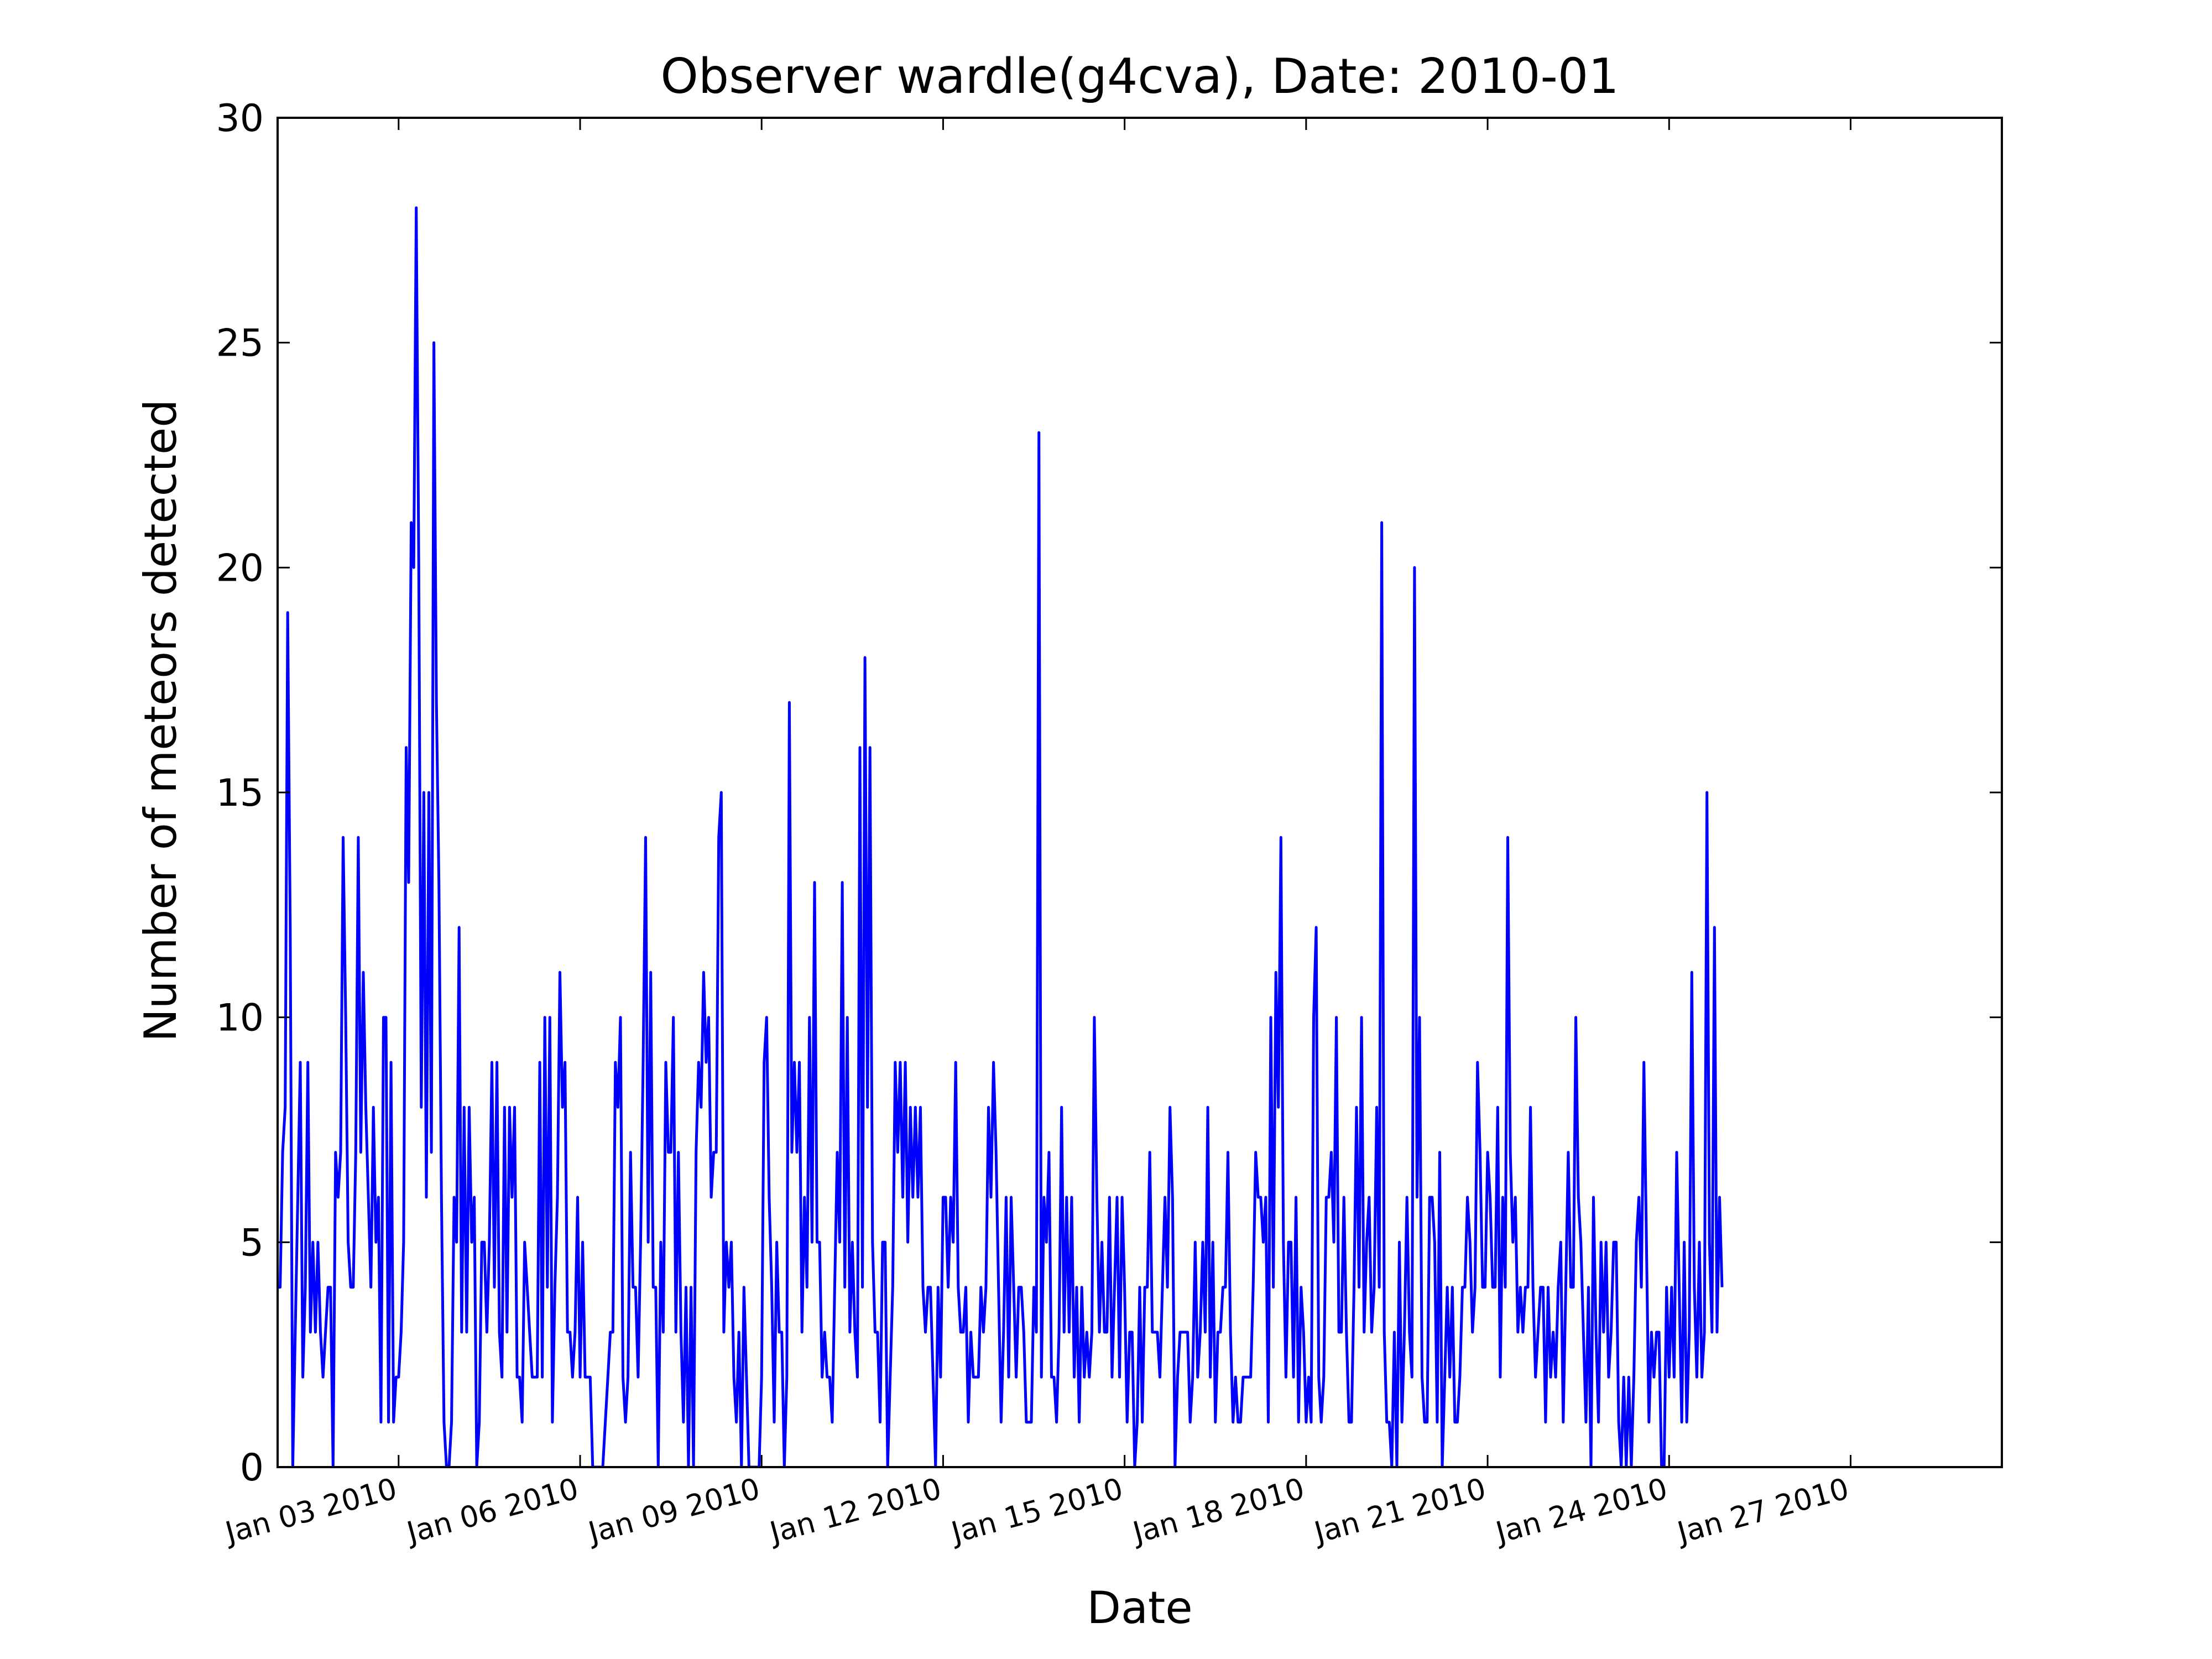 This screenshot has height=1659, width=2212. What do you see at coordinates (1139, 77) in the screenshot?
I see `chart-title: Observer wardle(g4cva), Date: 2010-01` at bounding box center [1139, 77].